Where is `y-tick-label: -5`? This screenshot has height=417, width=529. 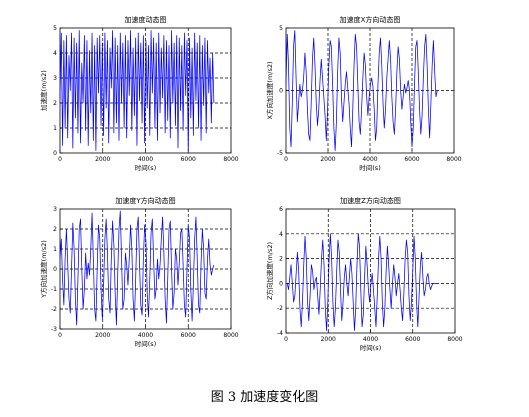
y-tick-label: -5 is located at coordinates (280, 153).